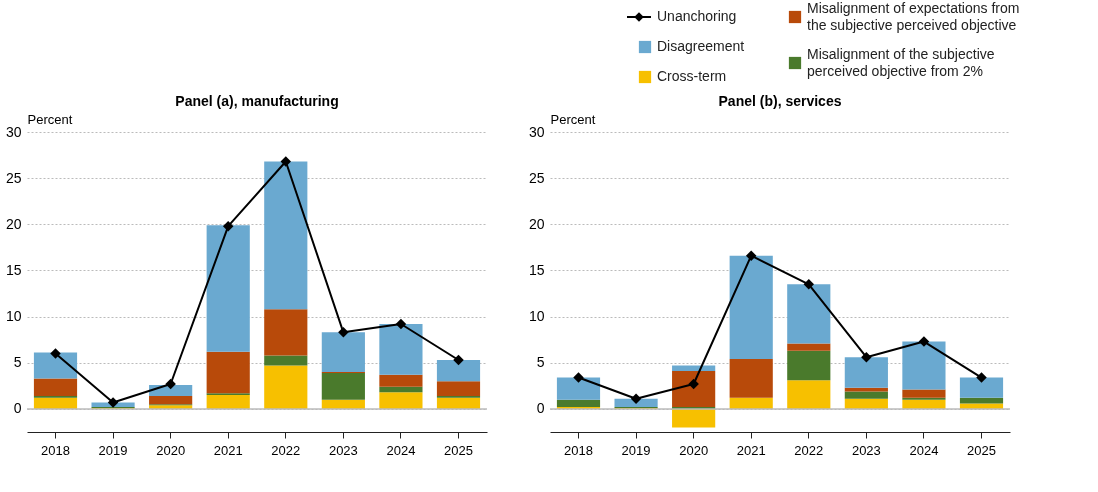  What do you see at coordinates (901, 62) in the screenshot?
I see `legend-label: Misalignment of the subjective perceived objective from 2%` at bounding box center [901, 62].